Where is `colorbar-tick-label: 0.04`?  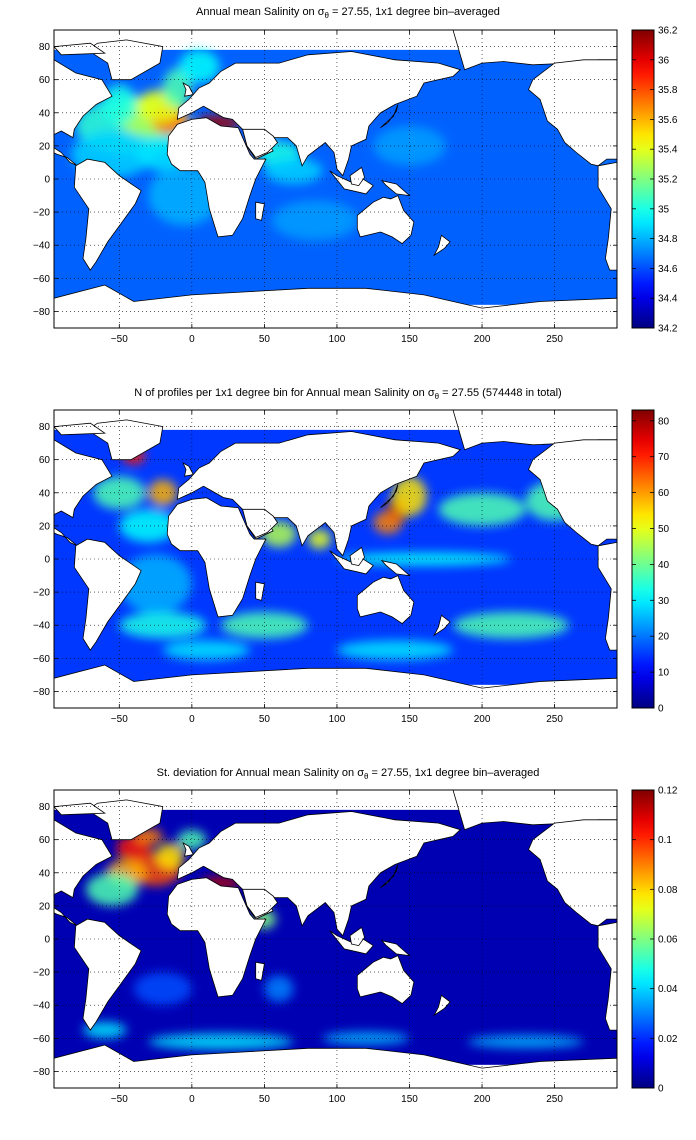 colorbar-tick-label: 0.04 is located at coordinates (668, 989).